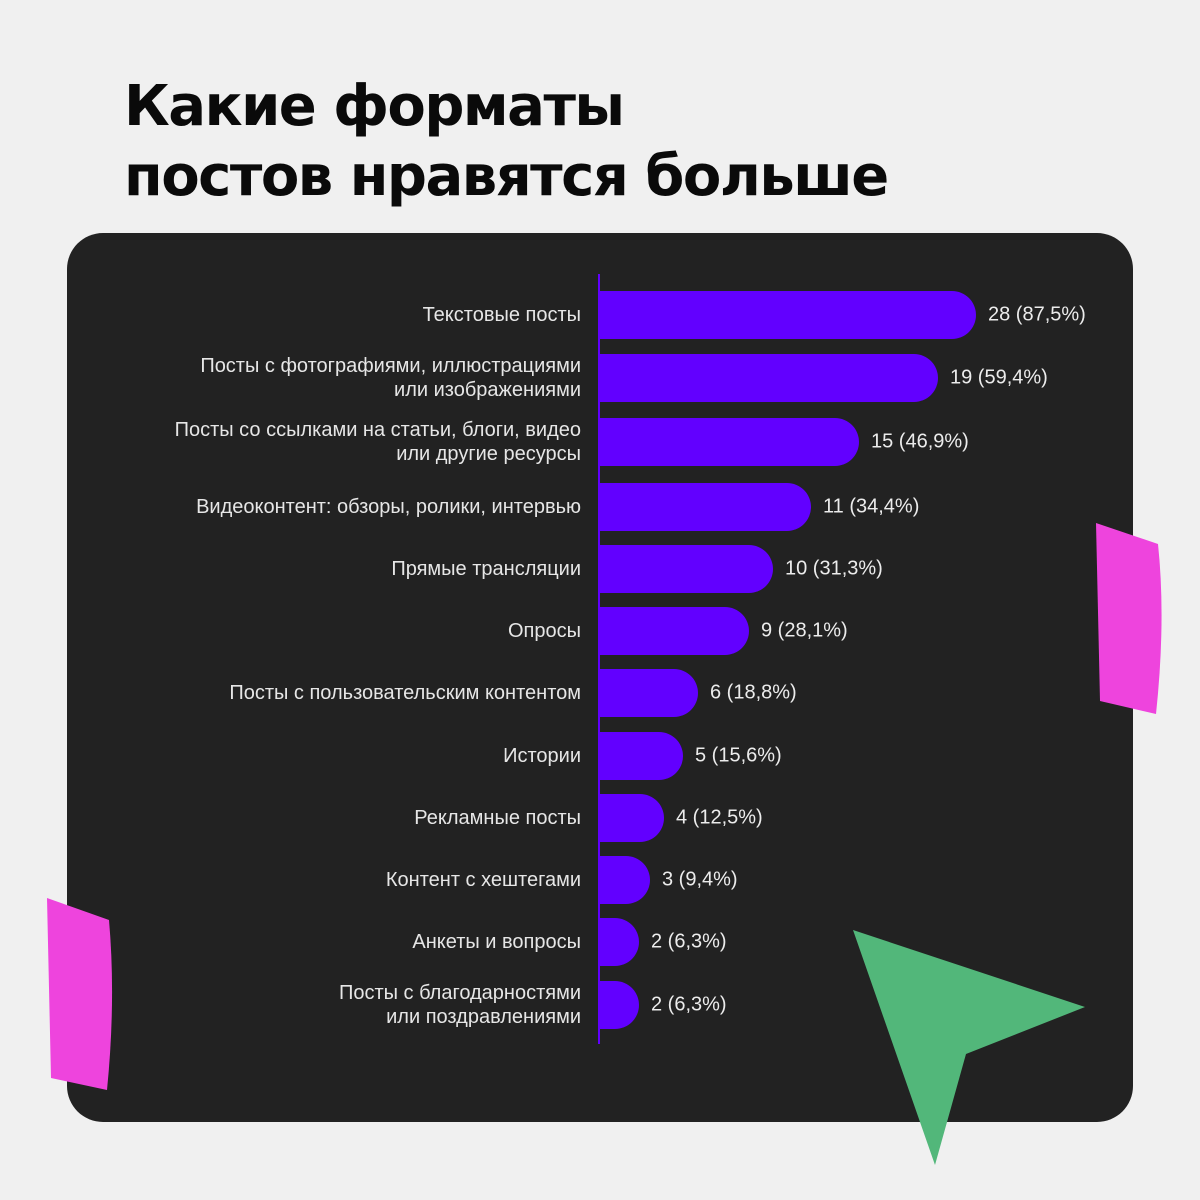 This screenshot has height=1200, width=1200. Describe the element at coordinates (1129, 618) in the screenshot. I see `pink-shape-right-icon` at that location.